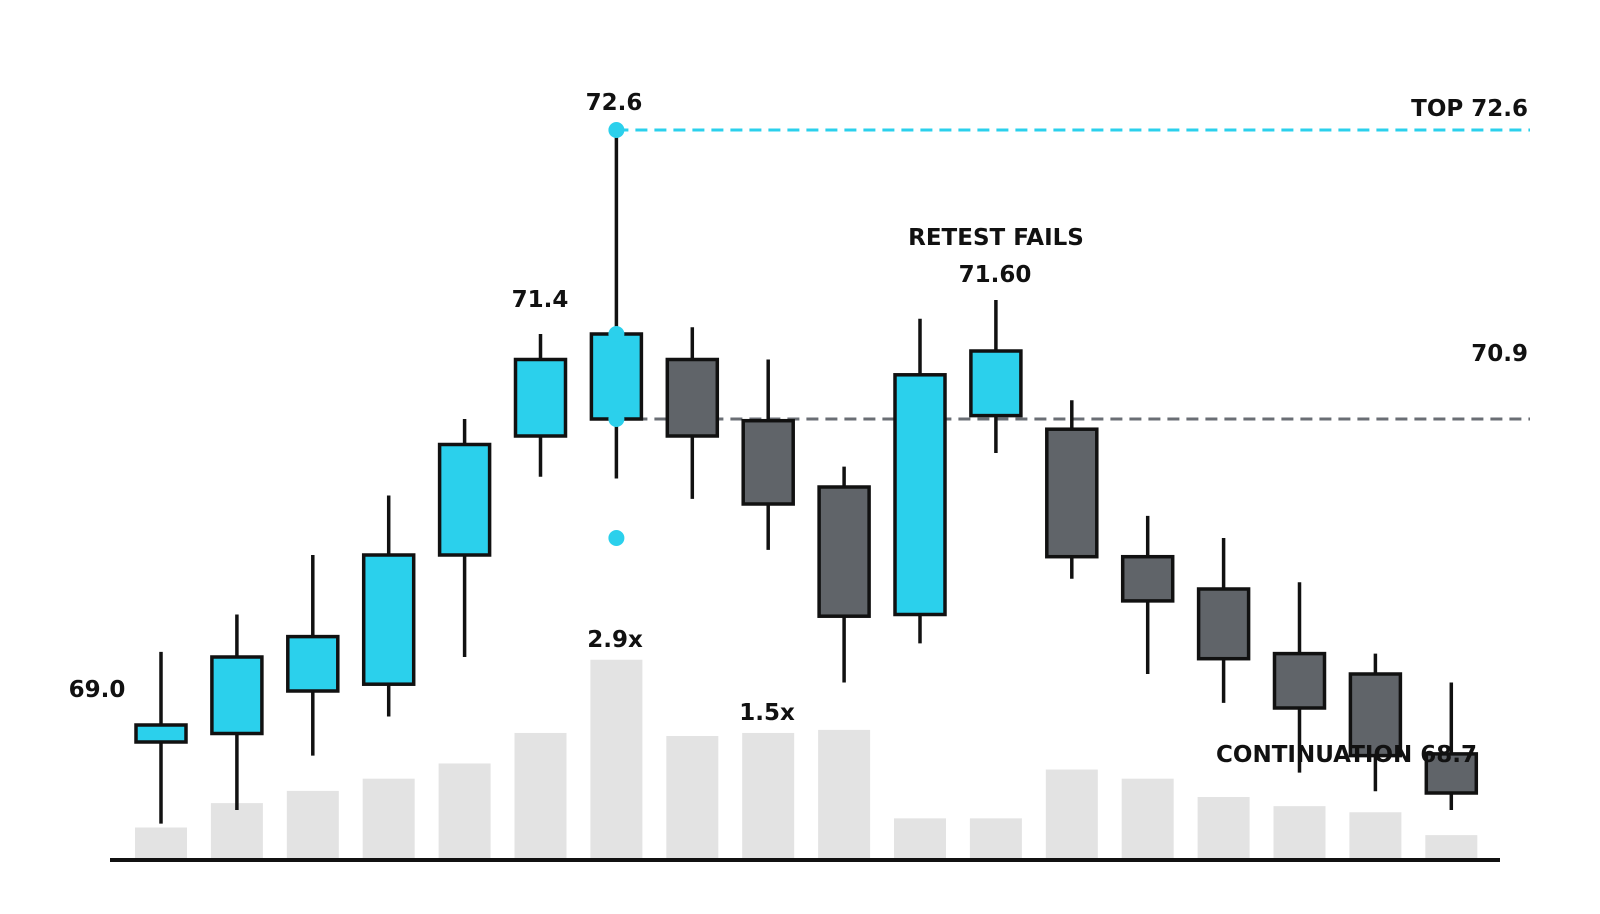 Image resolution: width=1600 pixels, height=914 pixels. Describe the element at coordinates (614, 103) in the screenshot. I see `label-peak-high: 72.6` at that location.